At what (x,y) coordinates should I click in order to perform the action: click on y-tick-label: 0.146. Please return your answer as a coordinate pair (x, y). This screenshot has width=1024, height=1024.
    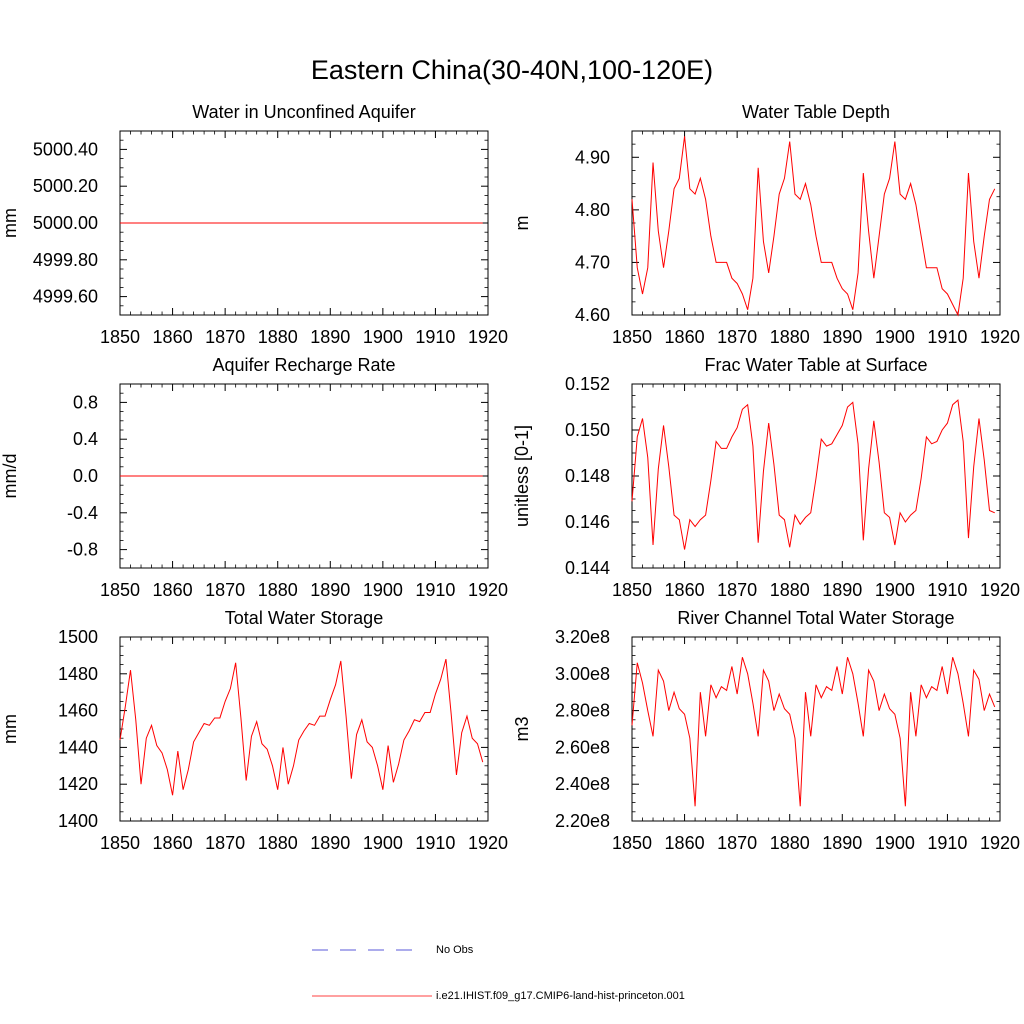
    Looking at the image, I should click on (587, 522).